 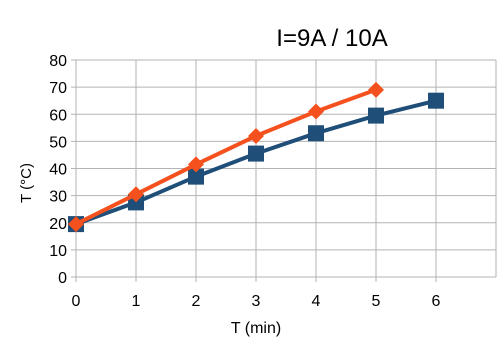 I want to click on x-tick-label: 6, so click(x=436, y=301).